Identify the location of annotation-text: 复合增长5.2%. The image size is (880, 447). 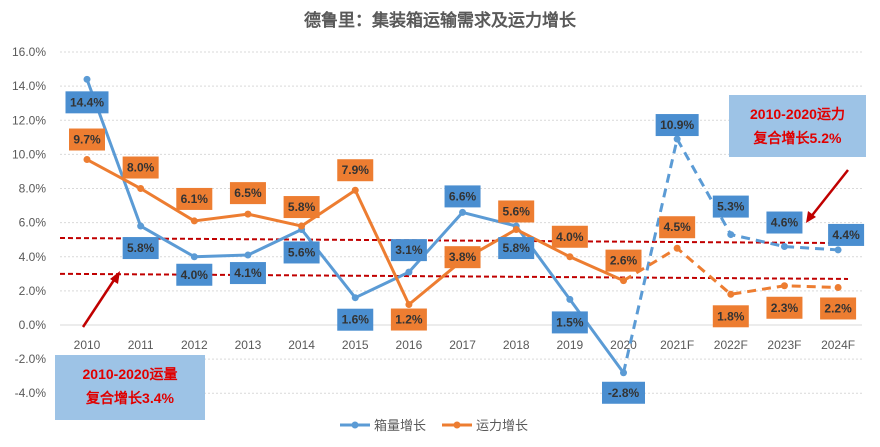
(797, 138).